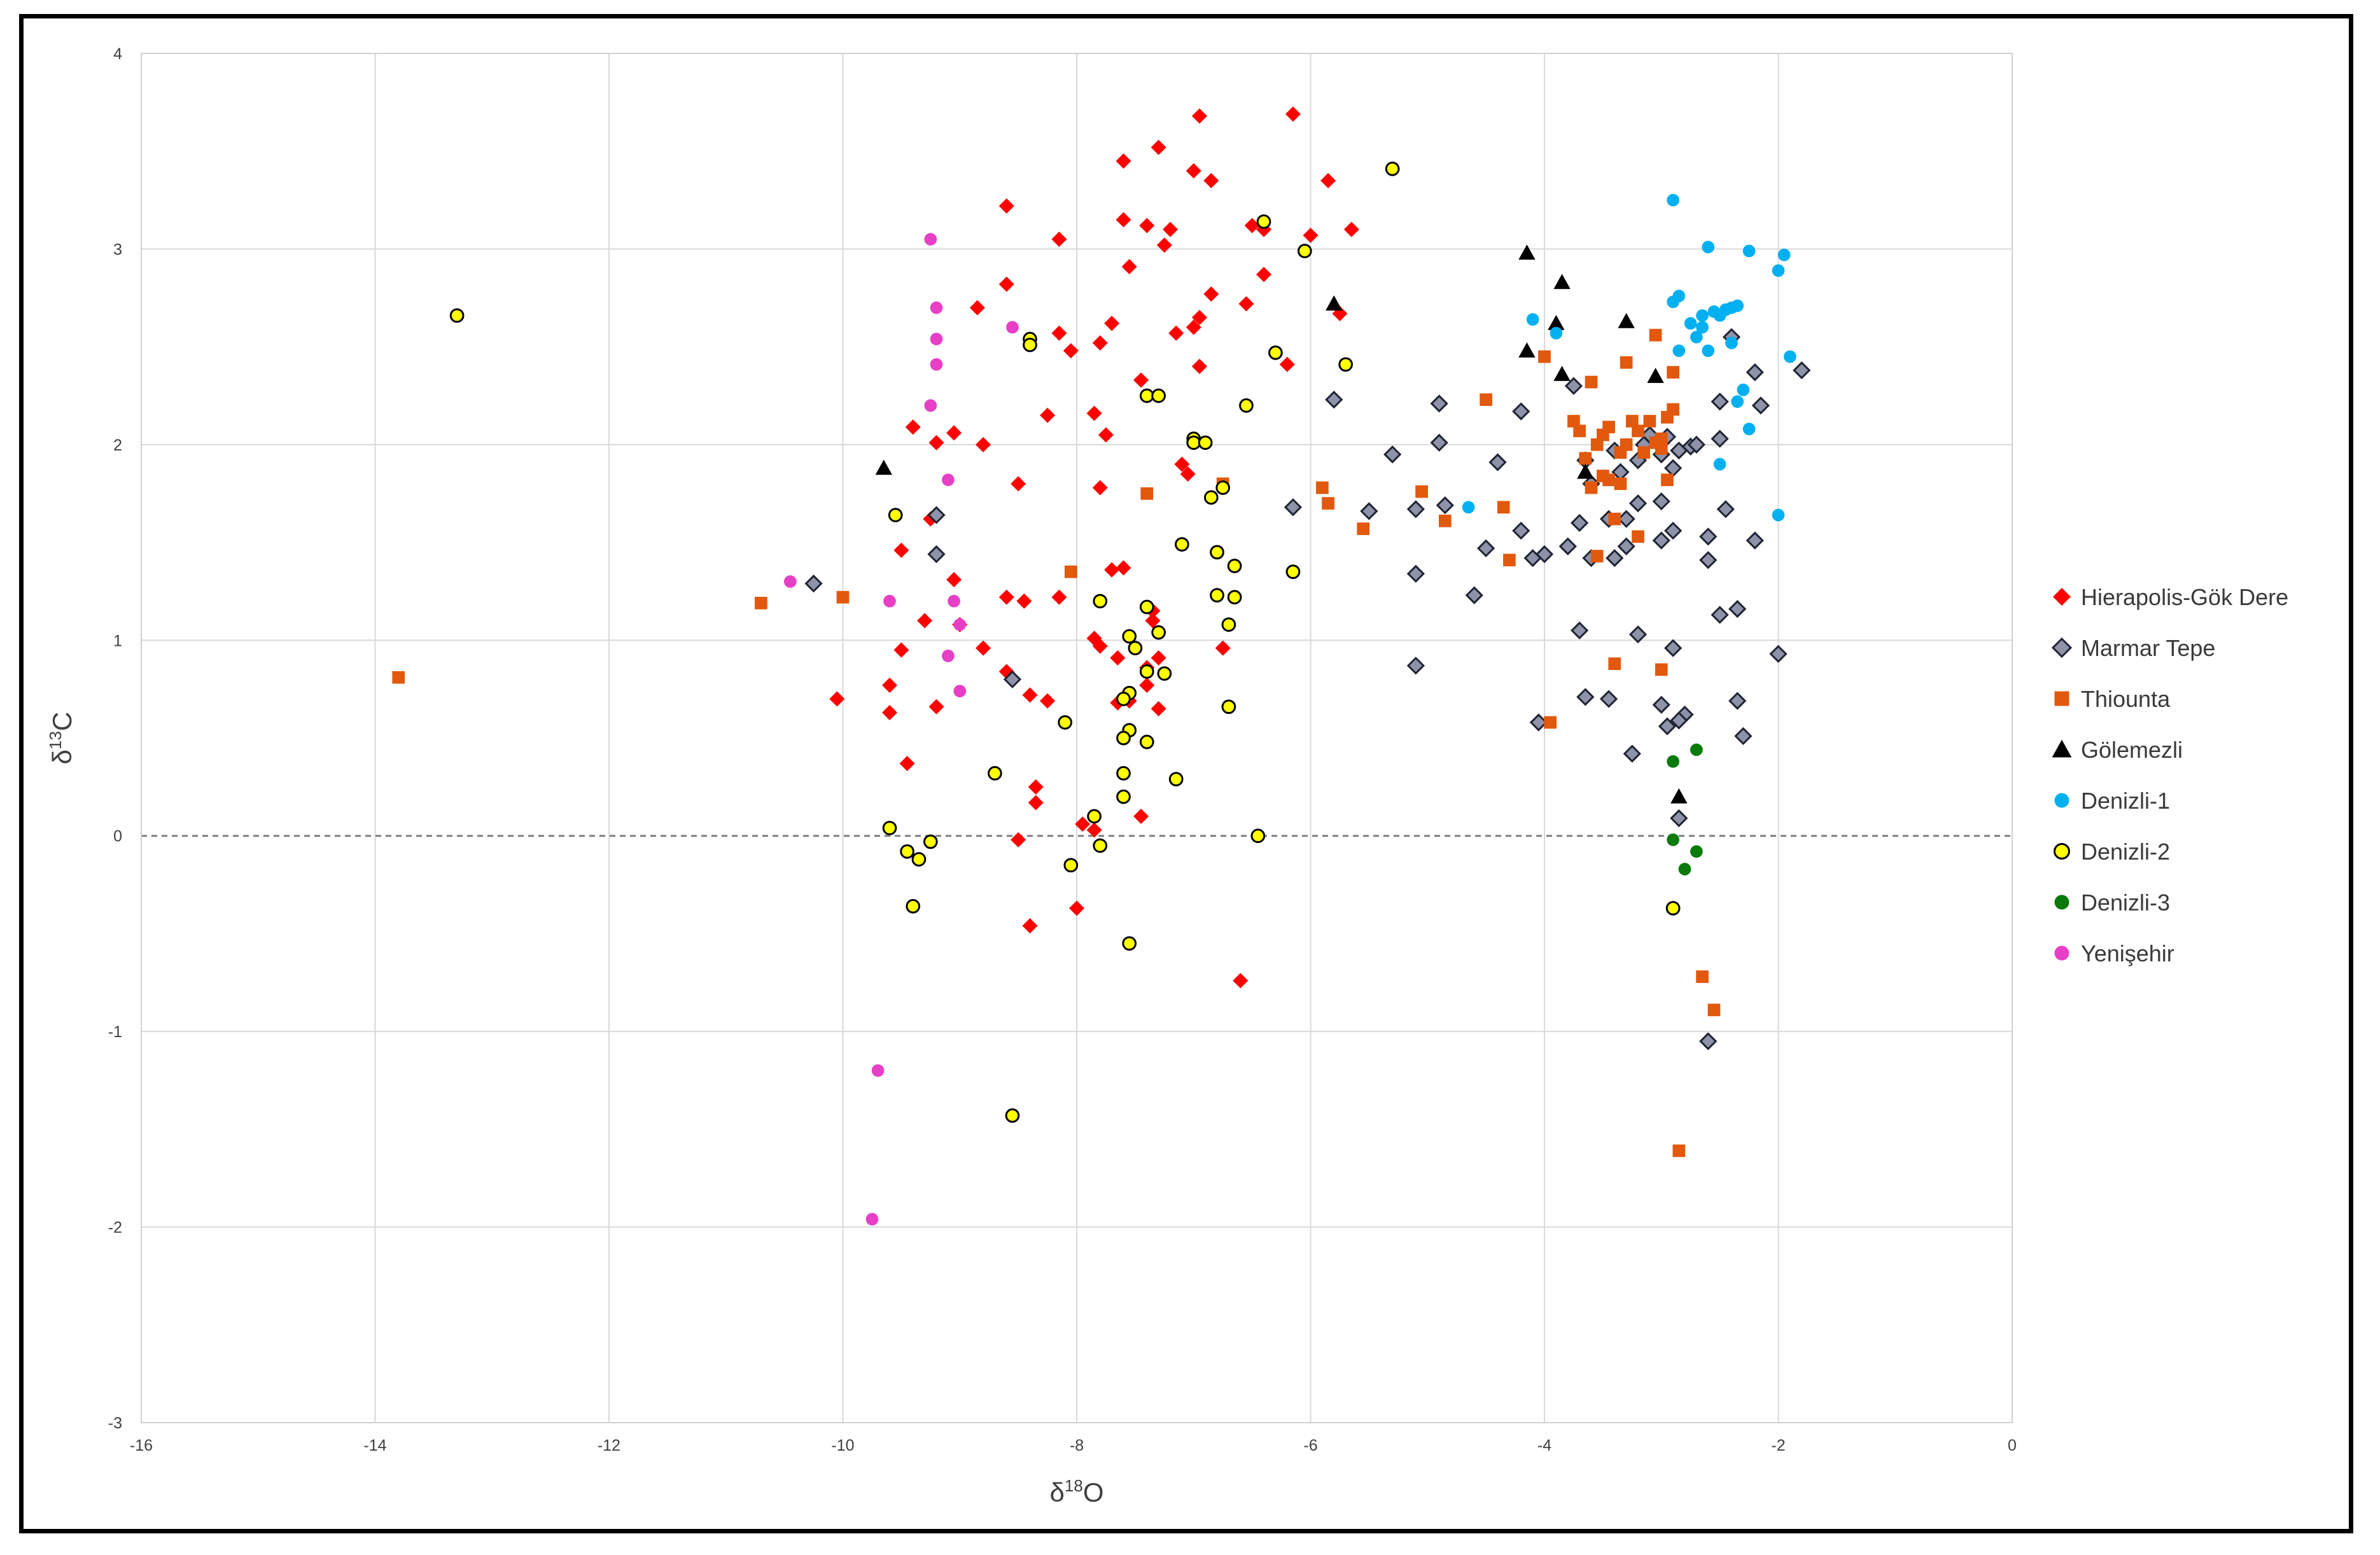 This screenshot has height=1555, width=2380. Describe the element at coordinates (609, 1446) in the screenshot. I see `x-tick-label: -12` at that location.